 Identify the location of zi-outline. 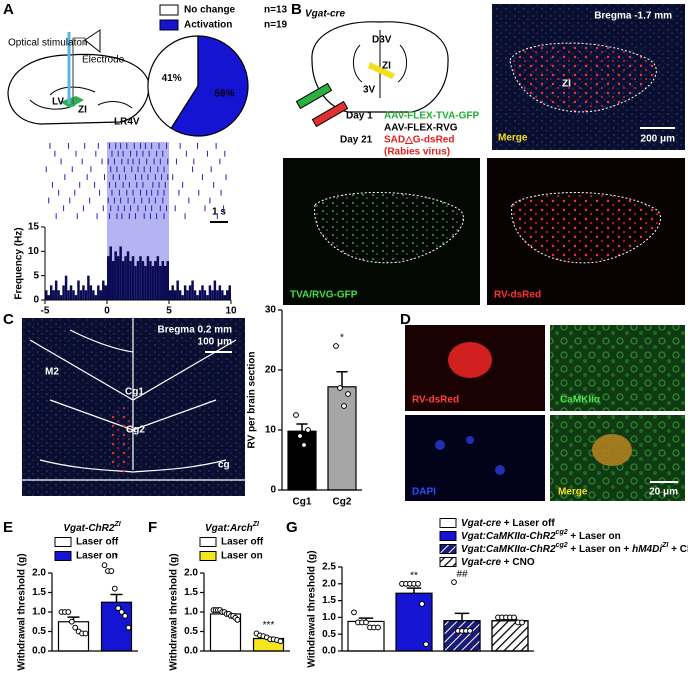
(389, 228).